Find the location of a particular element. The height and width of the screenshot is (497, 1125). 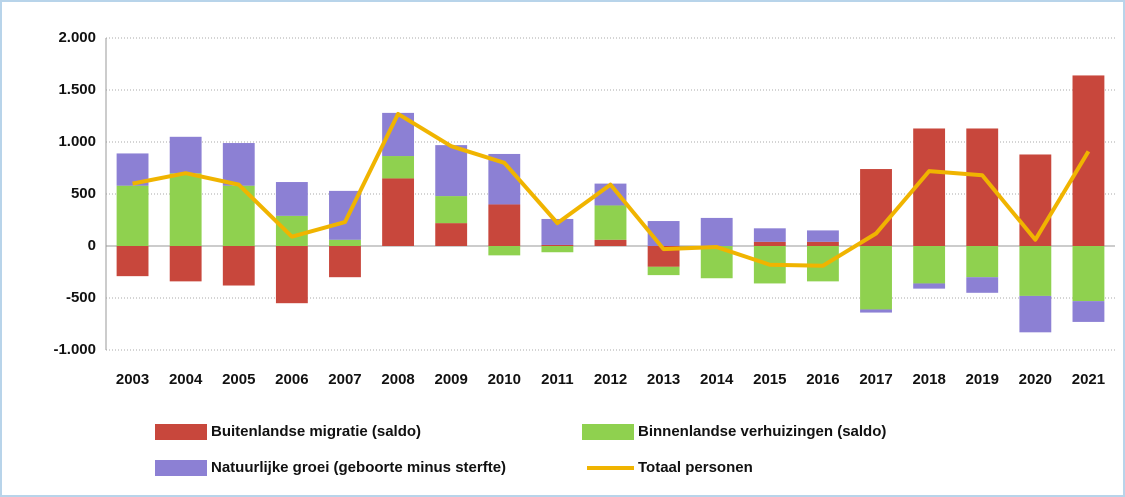

x-tick-label: 2008 is located at coordinates (397, 379).